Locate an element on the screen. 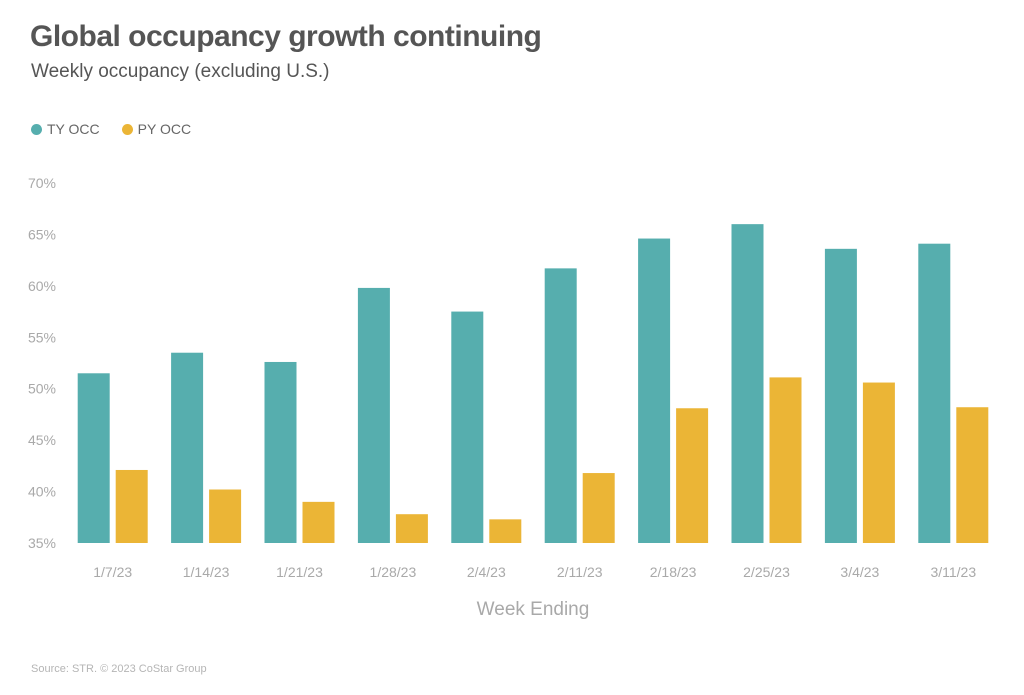 The height and width of the screenshot is (695, 1024). x-tick-label: 3/11/23 is located at coordinates (953, 572).